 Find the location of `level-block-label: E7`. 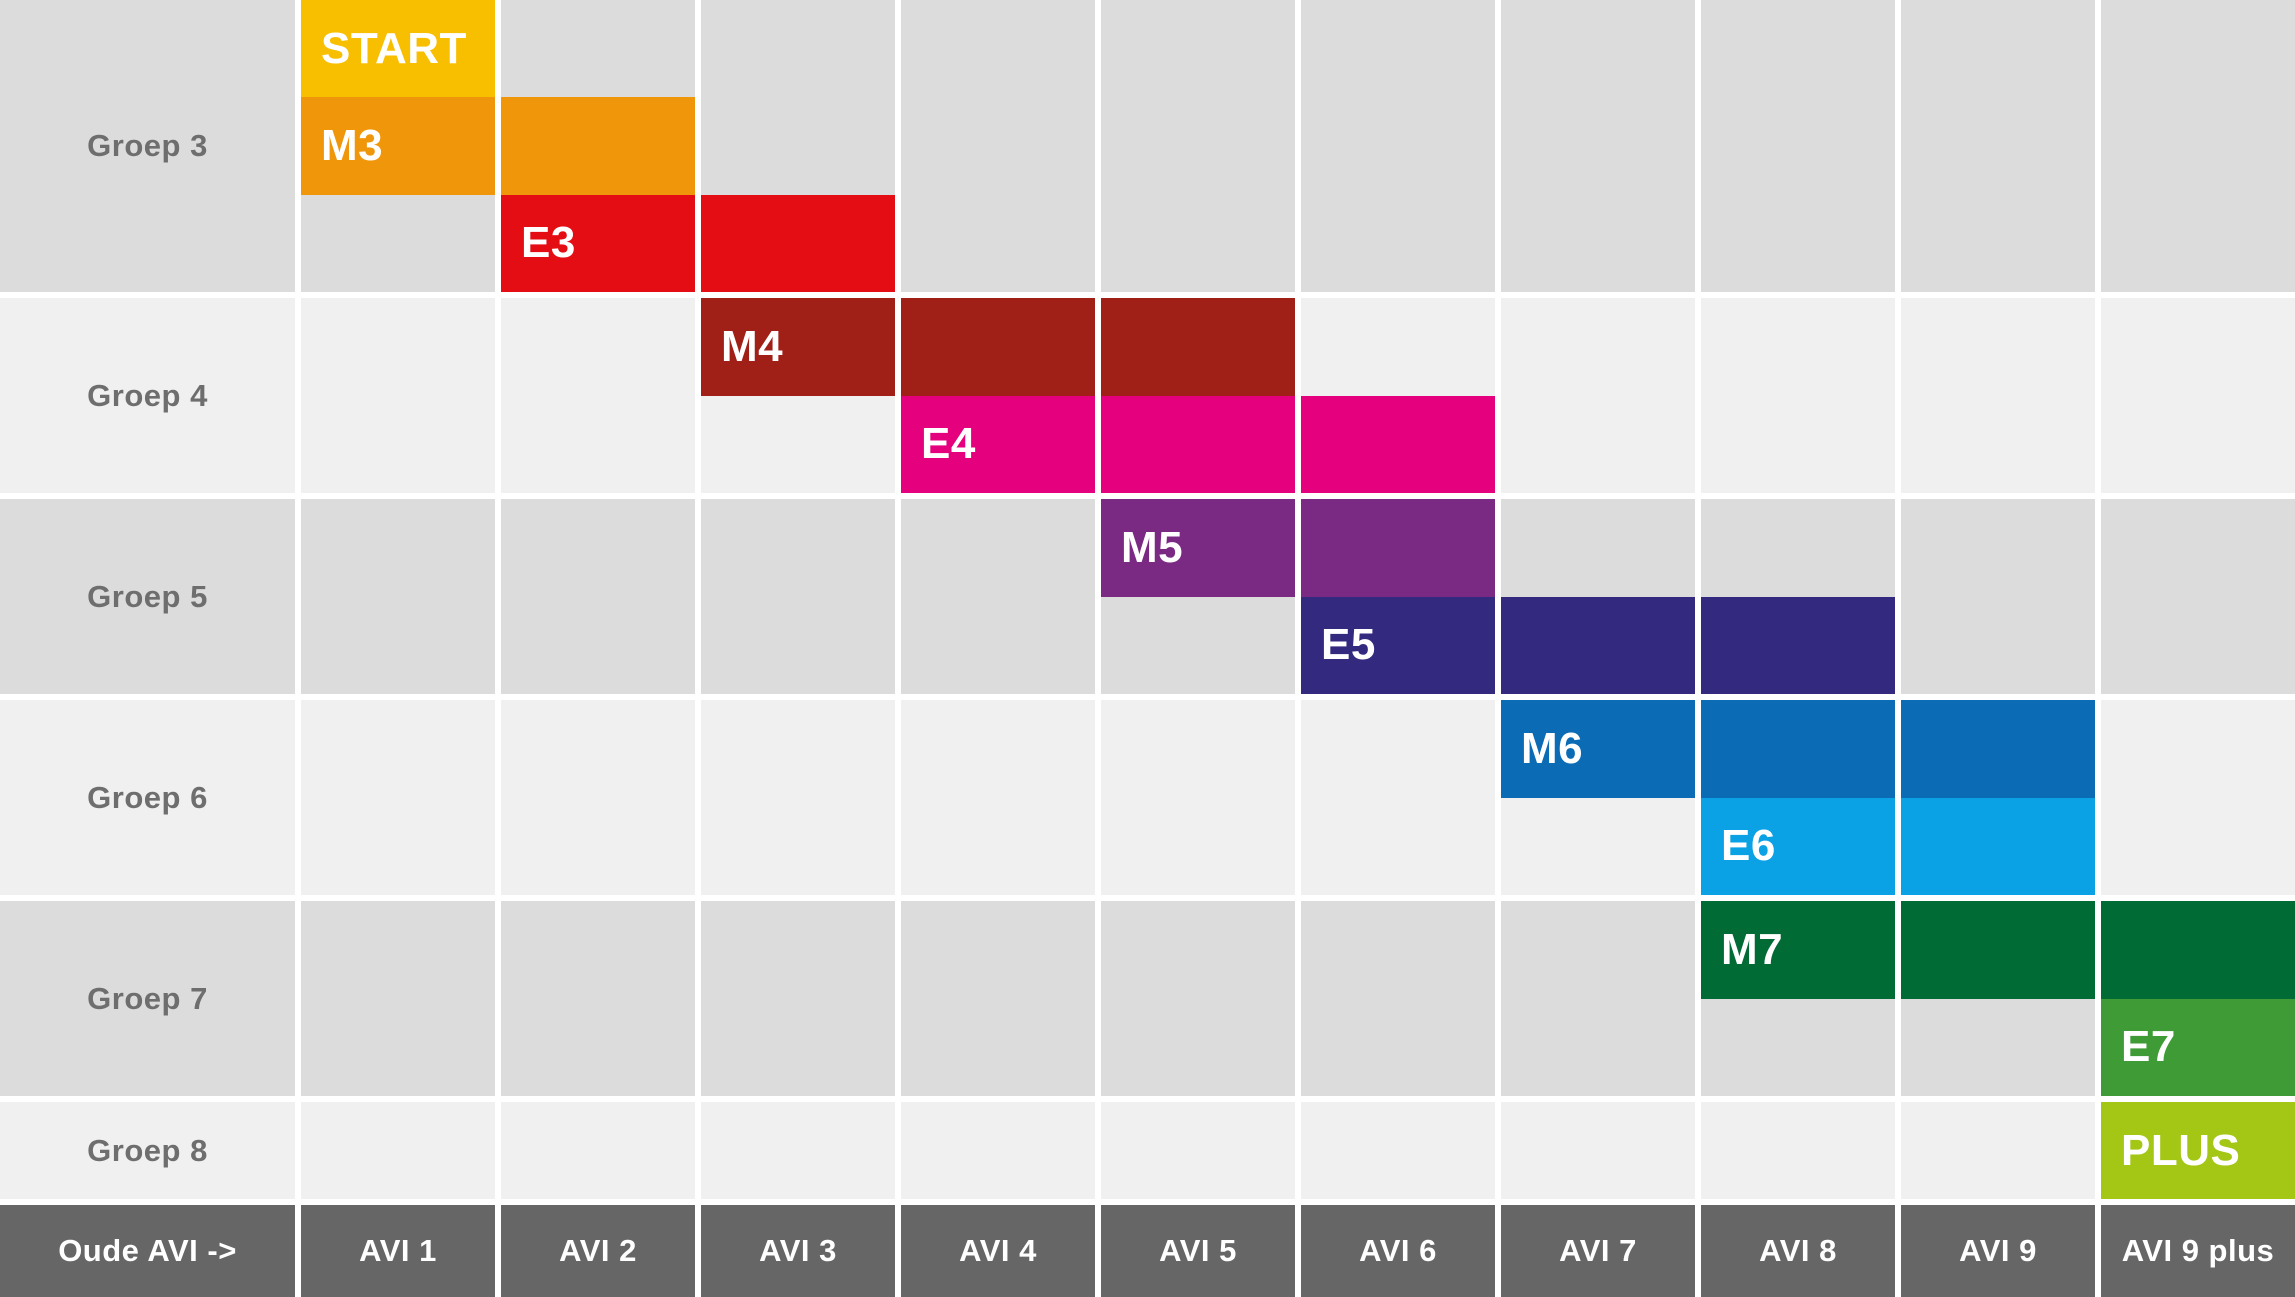

level-block-label: E7 is located at coordinates (2148, 1047).